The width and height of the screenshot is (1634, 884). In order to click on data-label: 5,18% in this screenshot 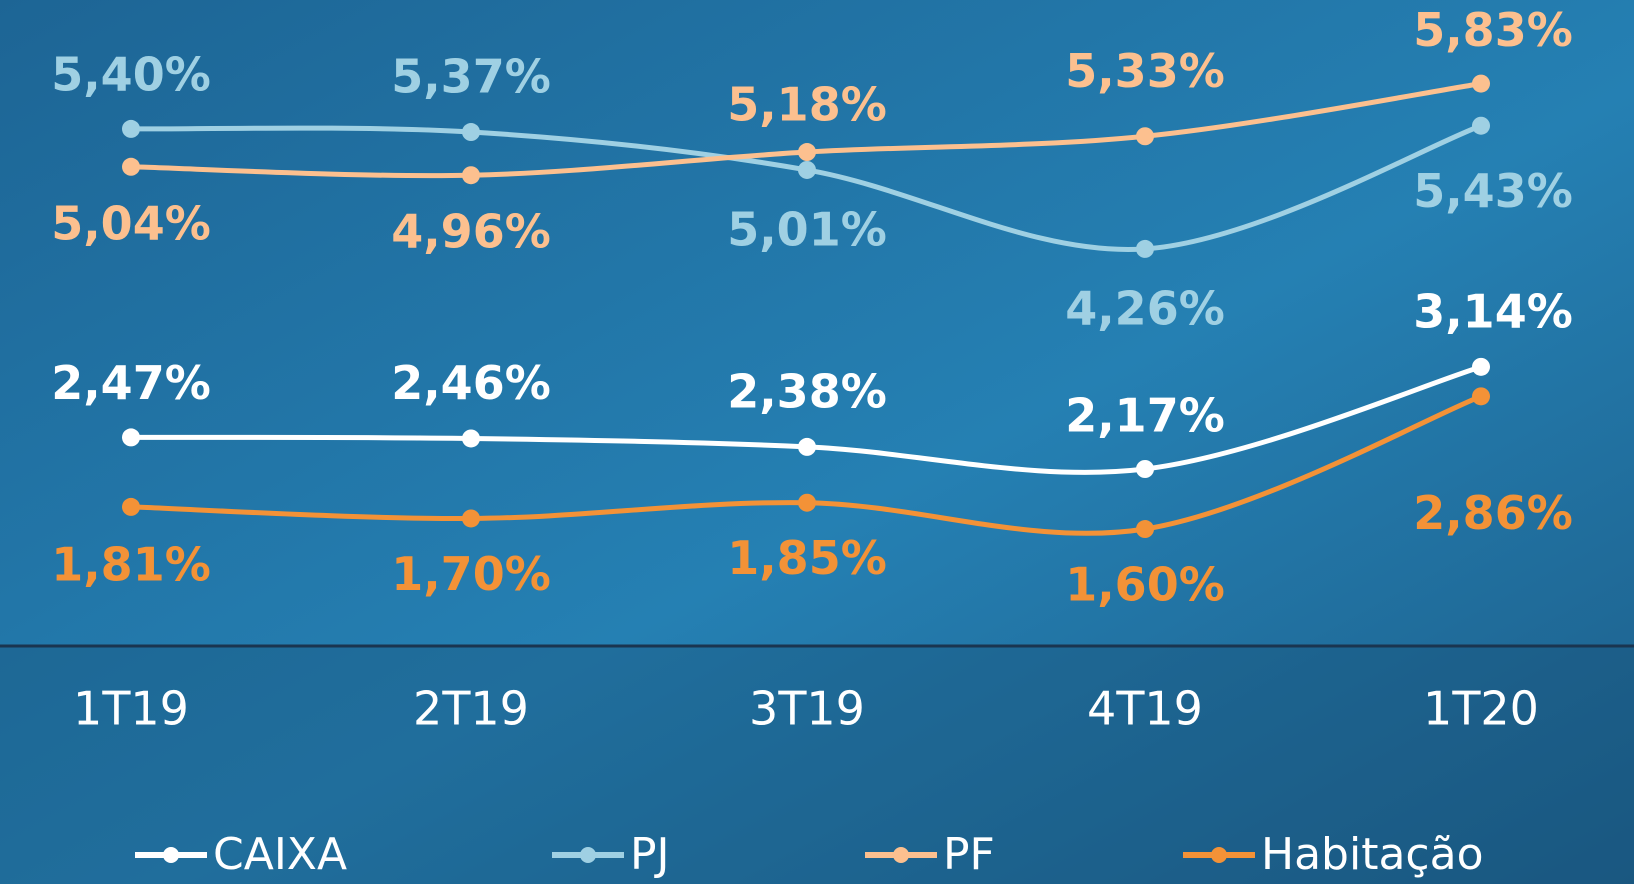, I will do `click(807, 105)`.